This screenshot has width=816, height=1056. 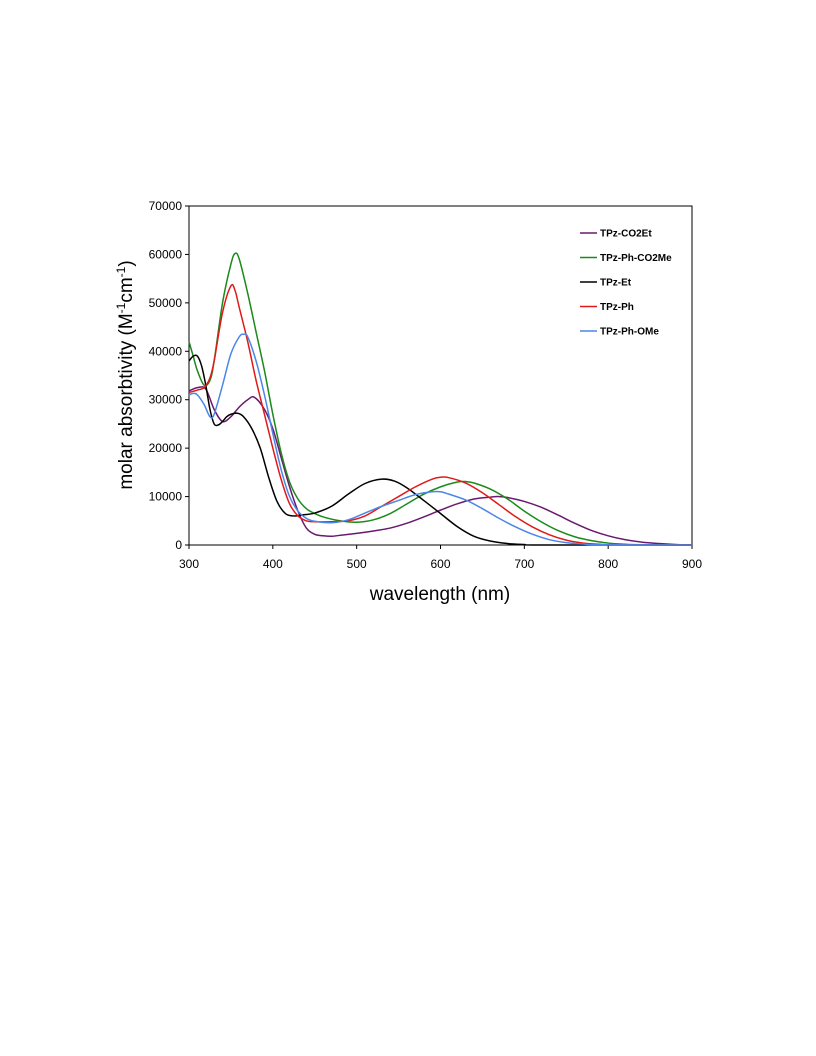 I want to click on y-axis-title-part-2: cm, so click(x=126, y=289).